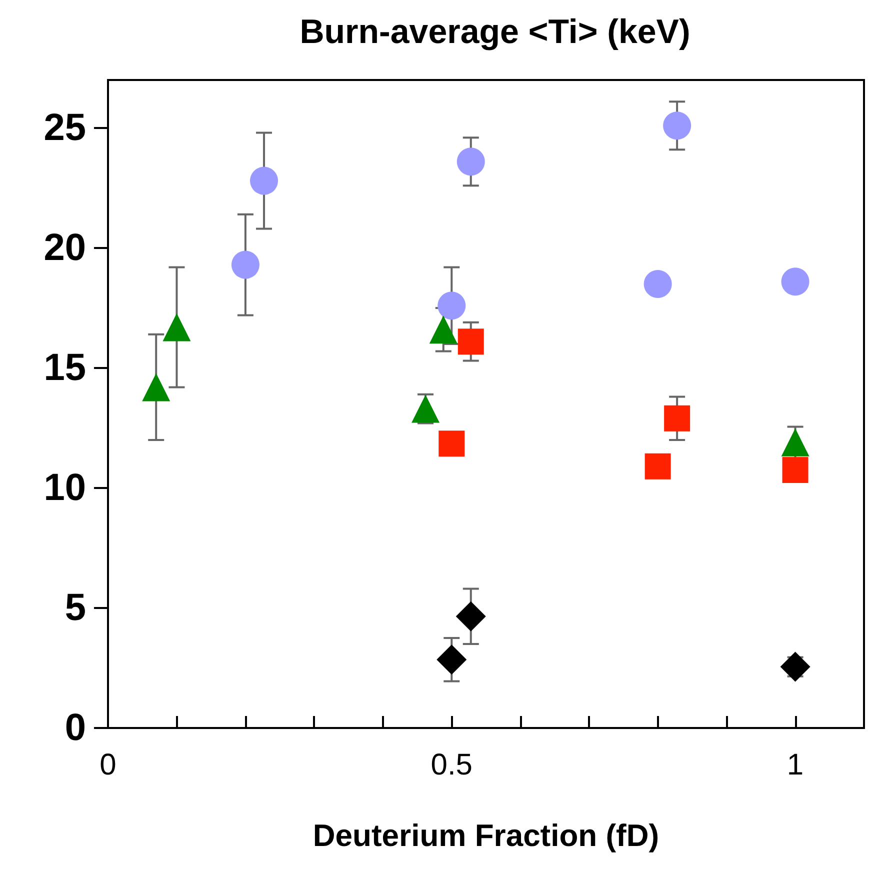  I want to click on y-tick-label: 20, so click(65, 248).